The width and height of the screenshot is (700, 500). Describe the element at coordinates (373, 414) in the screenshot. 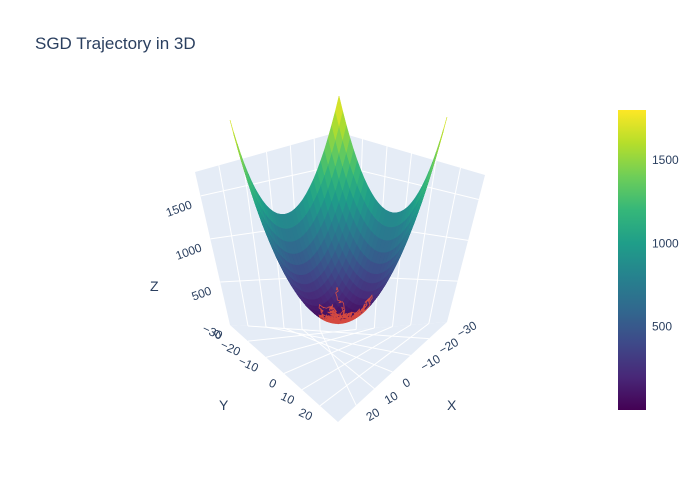

I see `x-tick-label: 20` at that location.